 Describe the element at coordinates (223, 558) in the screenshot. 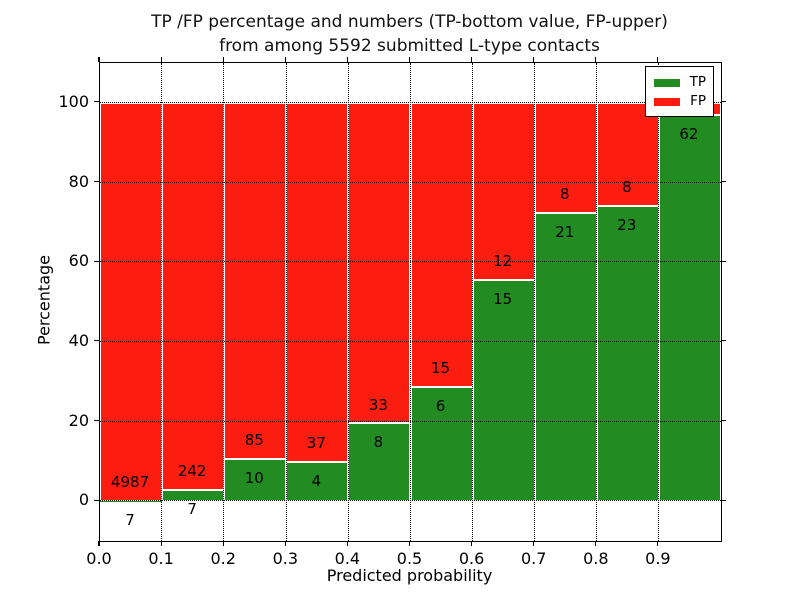

I see `x-tick-label: 0.2` at that location.